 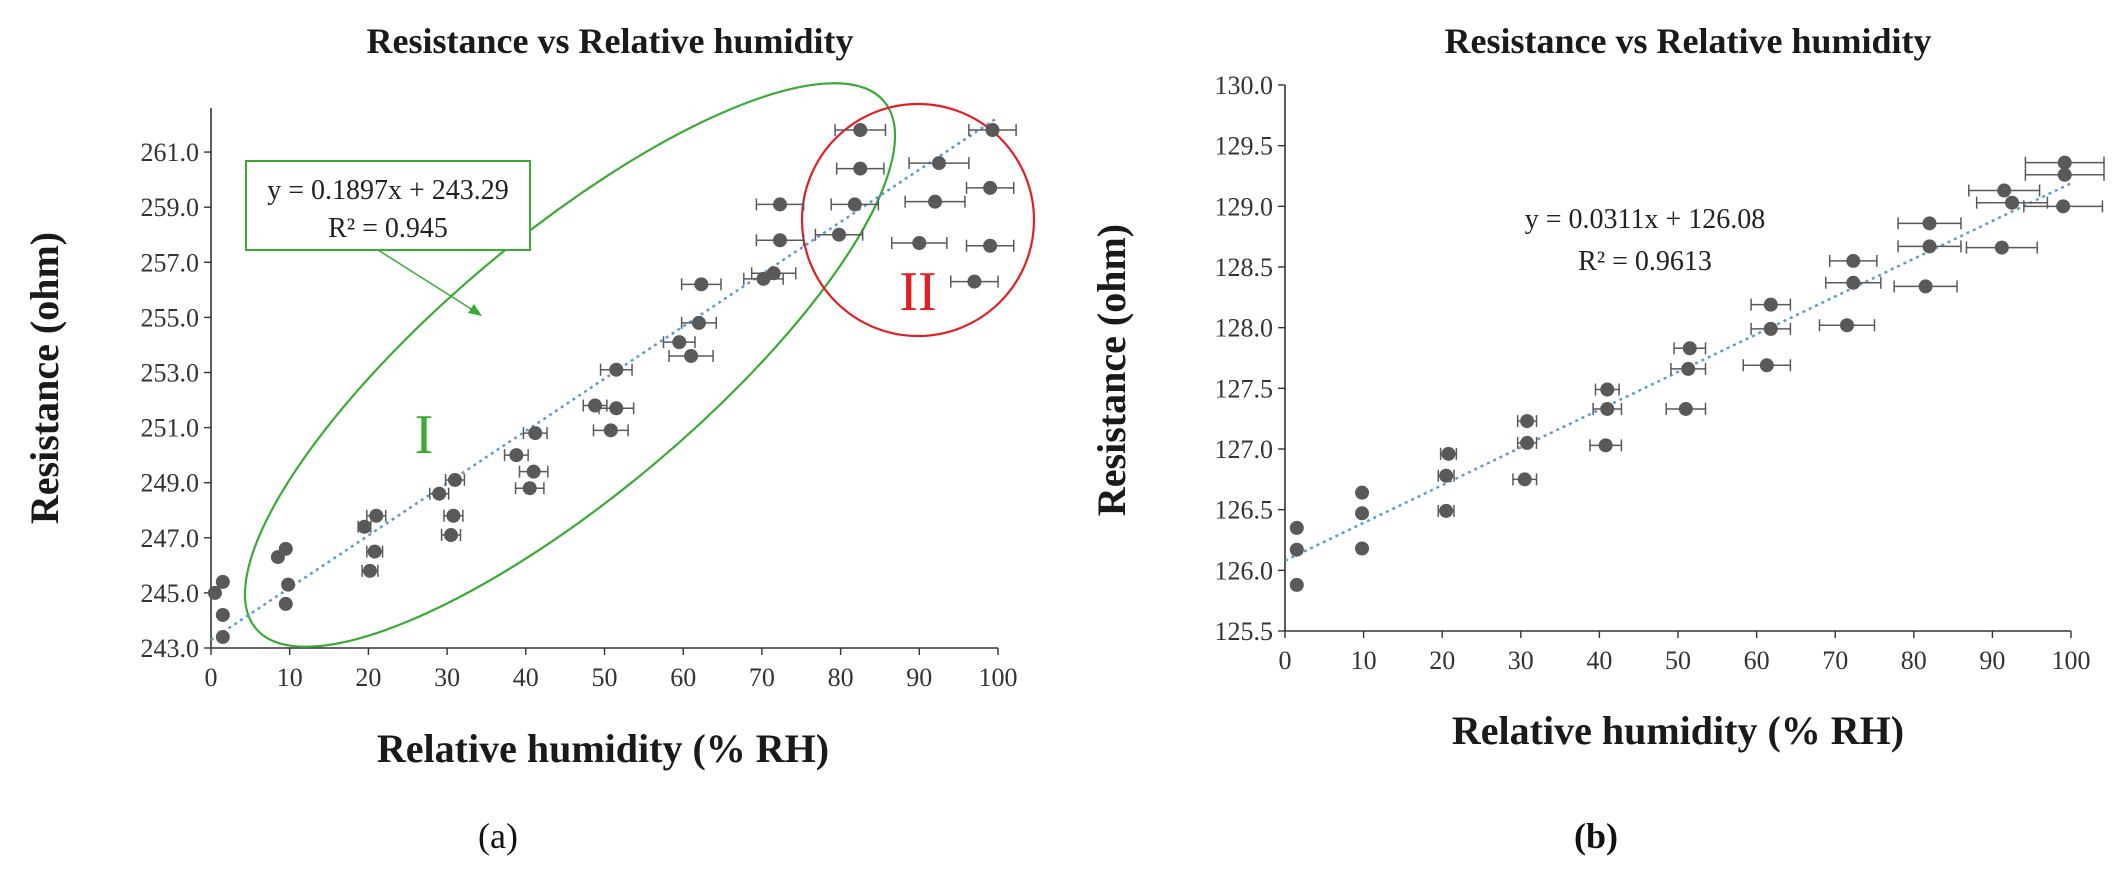 I want to click on y-tick-label: 126.5, so click(x=1244, y=510).